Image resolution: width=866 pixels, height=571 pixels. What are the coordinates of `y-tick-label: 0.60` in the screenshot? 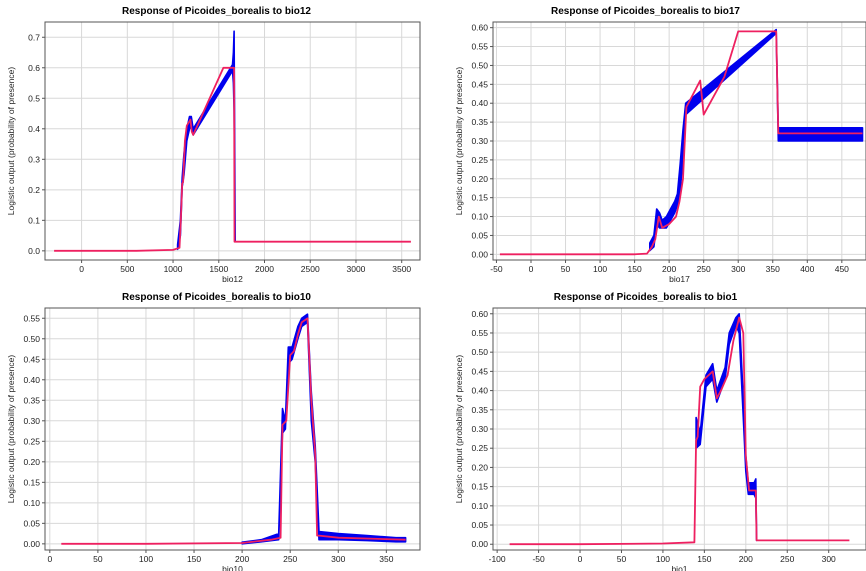 It's located at (479, 314).